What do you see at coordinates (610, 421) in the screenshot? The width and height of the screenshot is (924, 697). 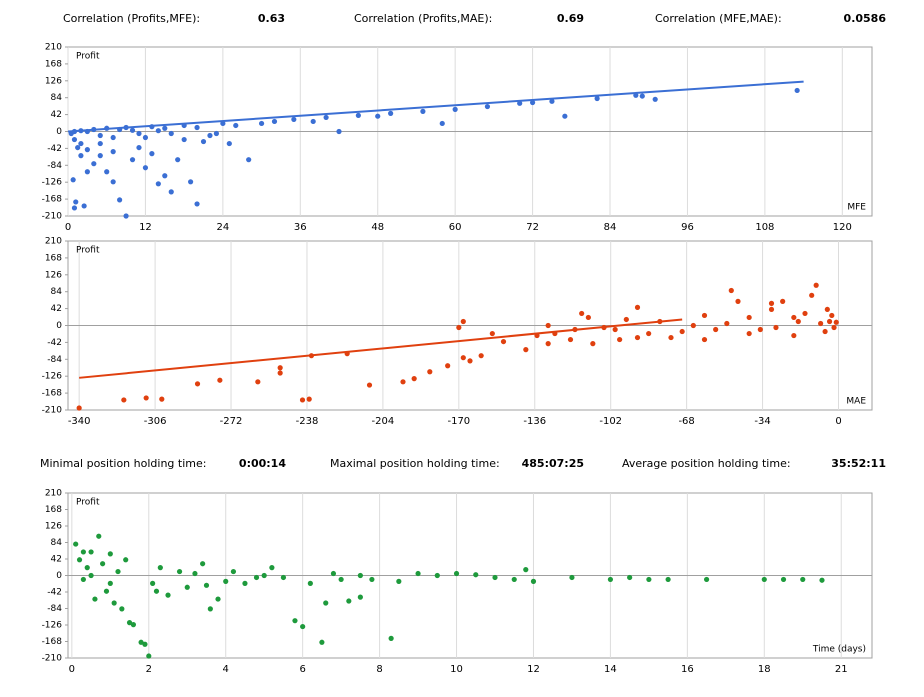 I see `x-tick-label: -102` at bounding box center [610, 421].